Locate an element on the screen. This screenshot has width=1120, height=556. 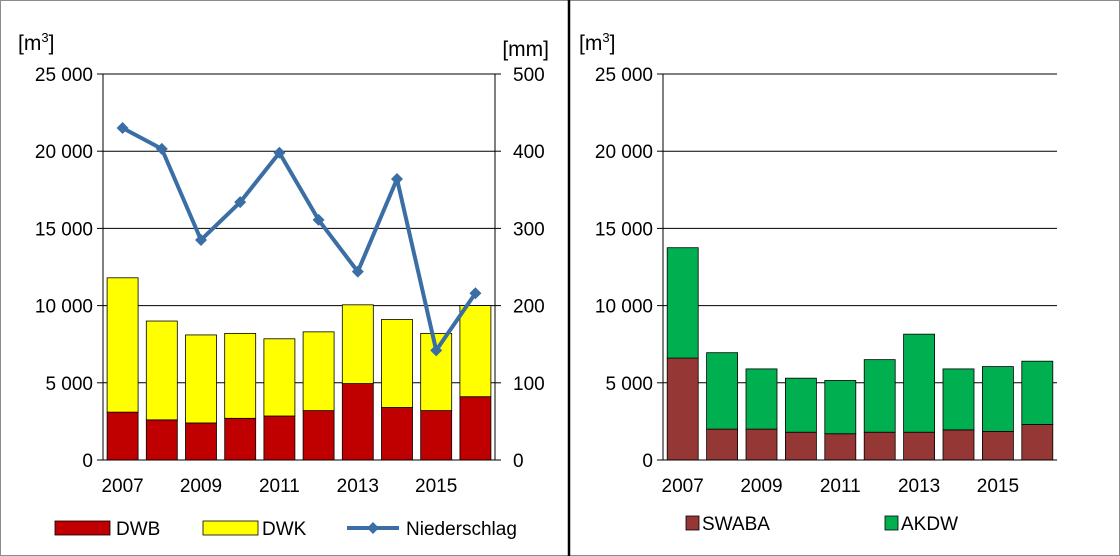
bar-swaba-2012 is located at coordinates (879, 446).